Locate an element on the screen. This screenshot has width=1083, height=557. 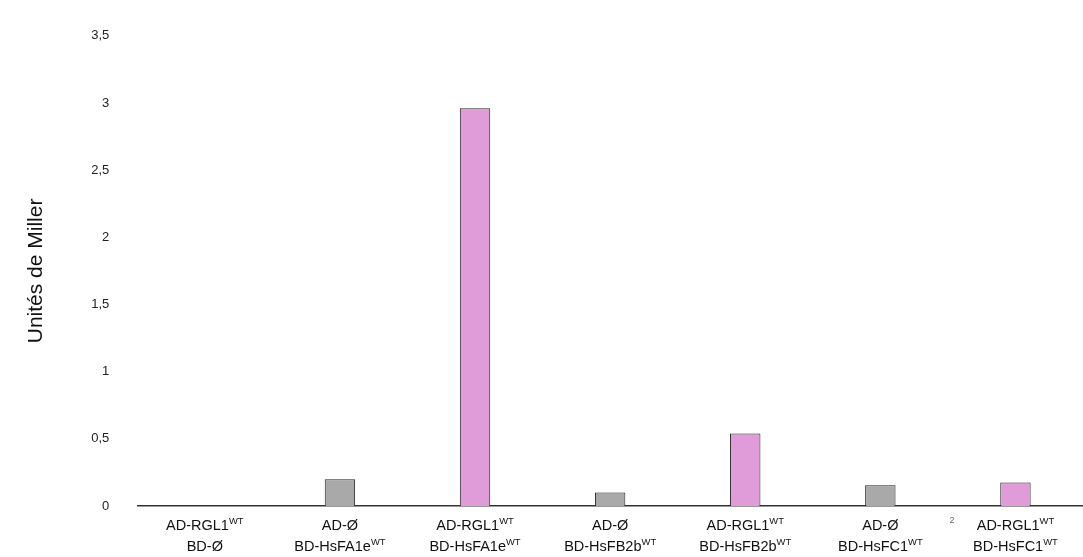
y-tick-label: 1 is located at coordinates (106, 371).